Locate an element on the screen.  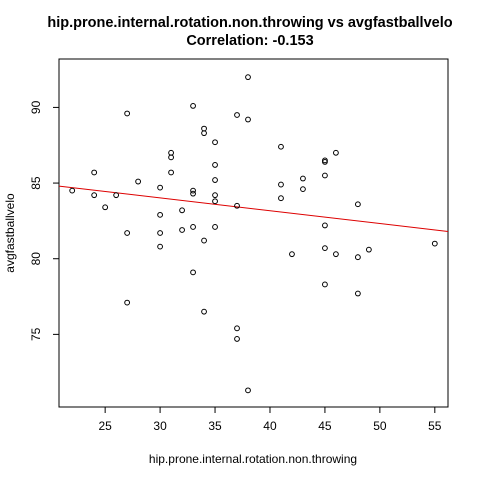
y-tick-label: 90 is located at coordinates (36, 107).